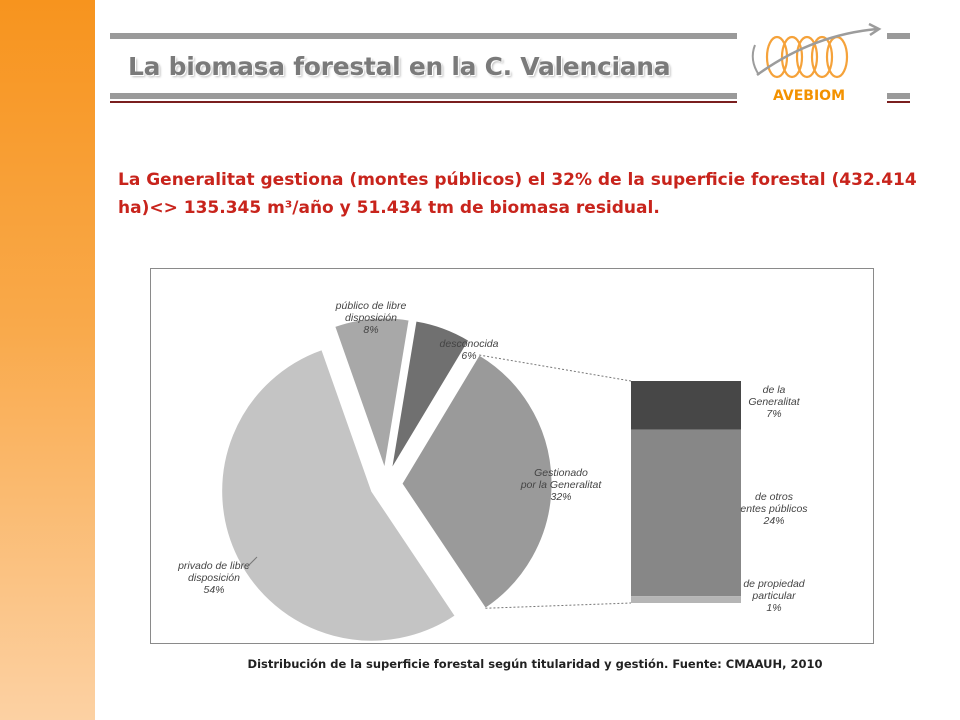  I want to click on label-privado-leader, so click(252, 562).